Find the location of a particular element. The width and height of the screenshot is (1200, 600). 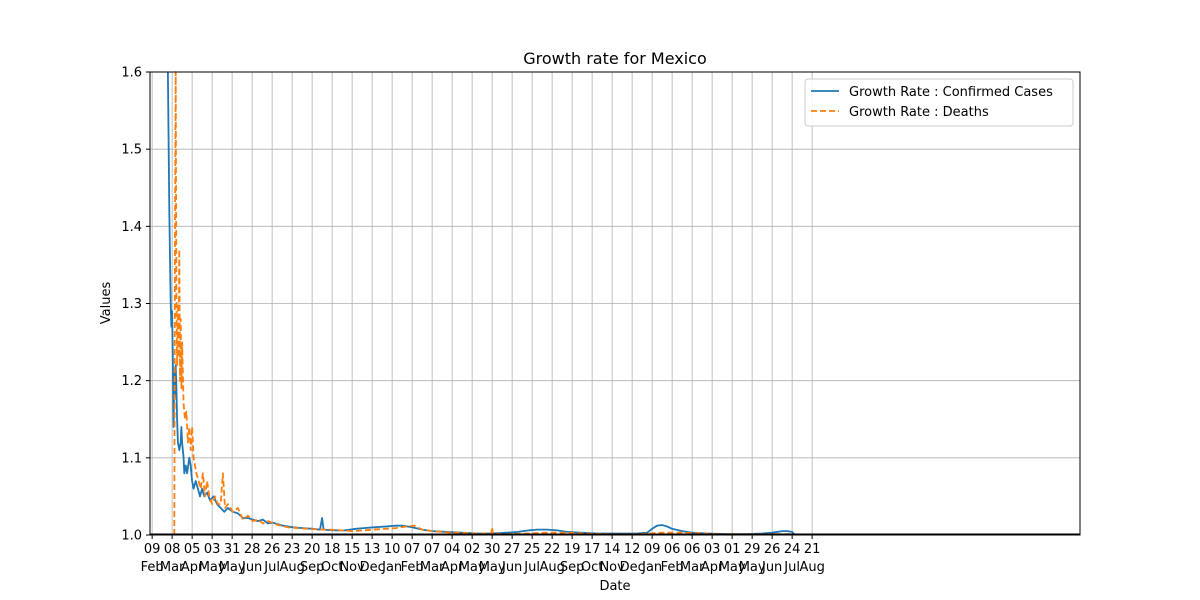

legend-label-deaths: Growth Rate : Deaths is located at coordinates (919, 112).